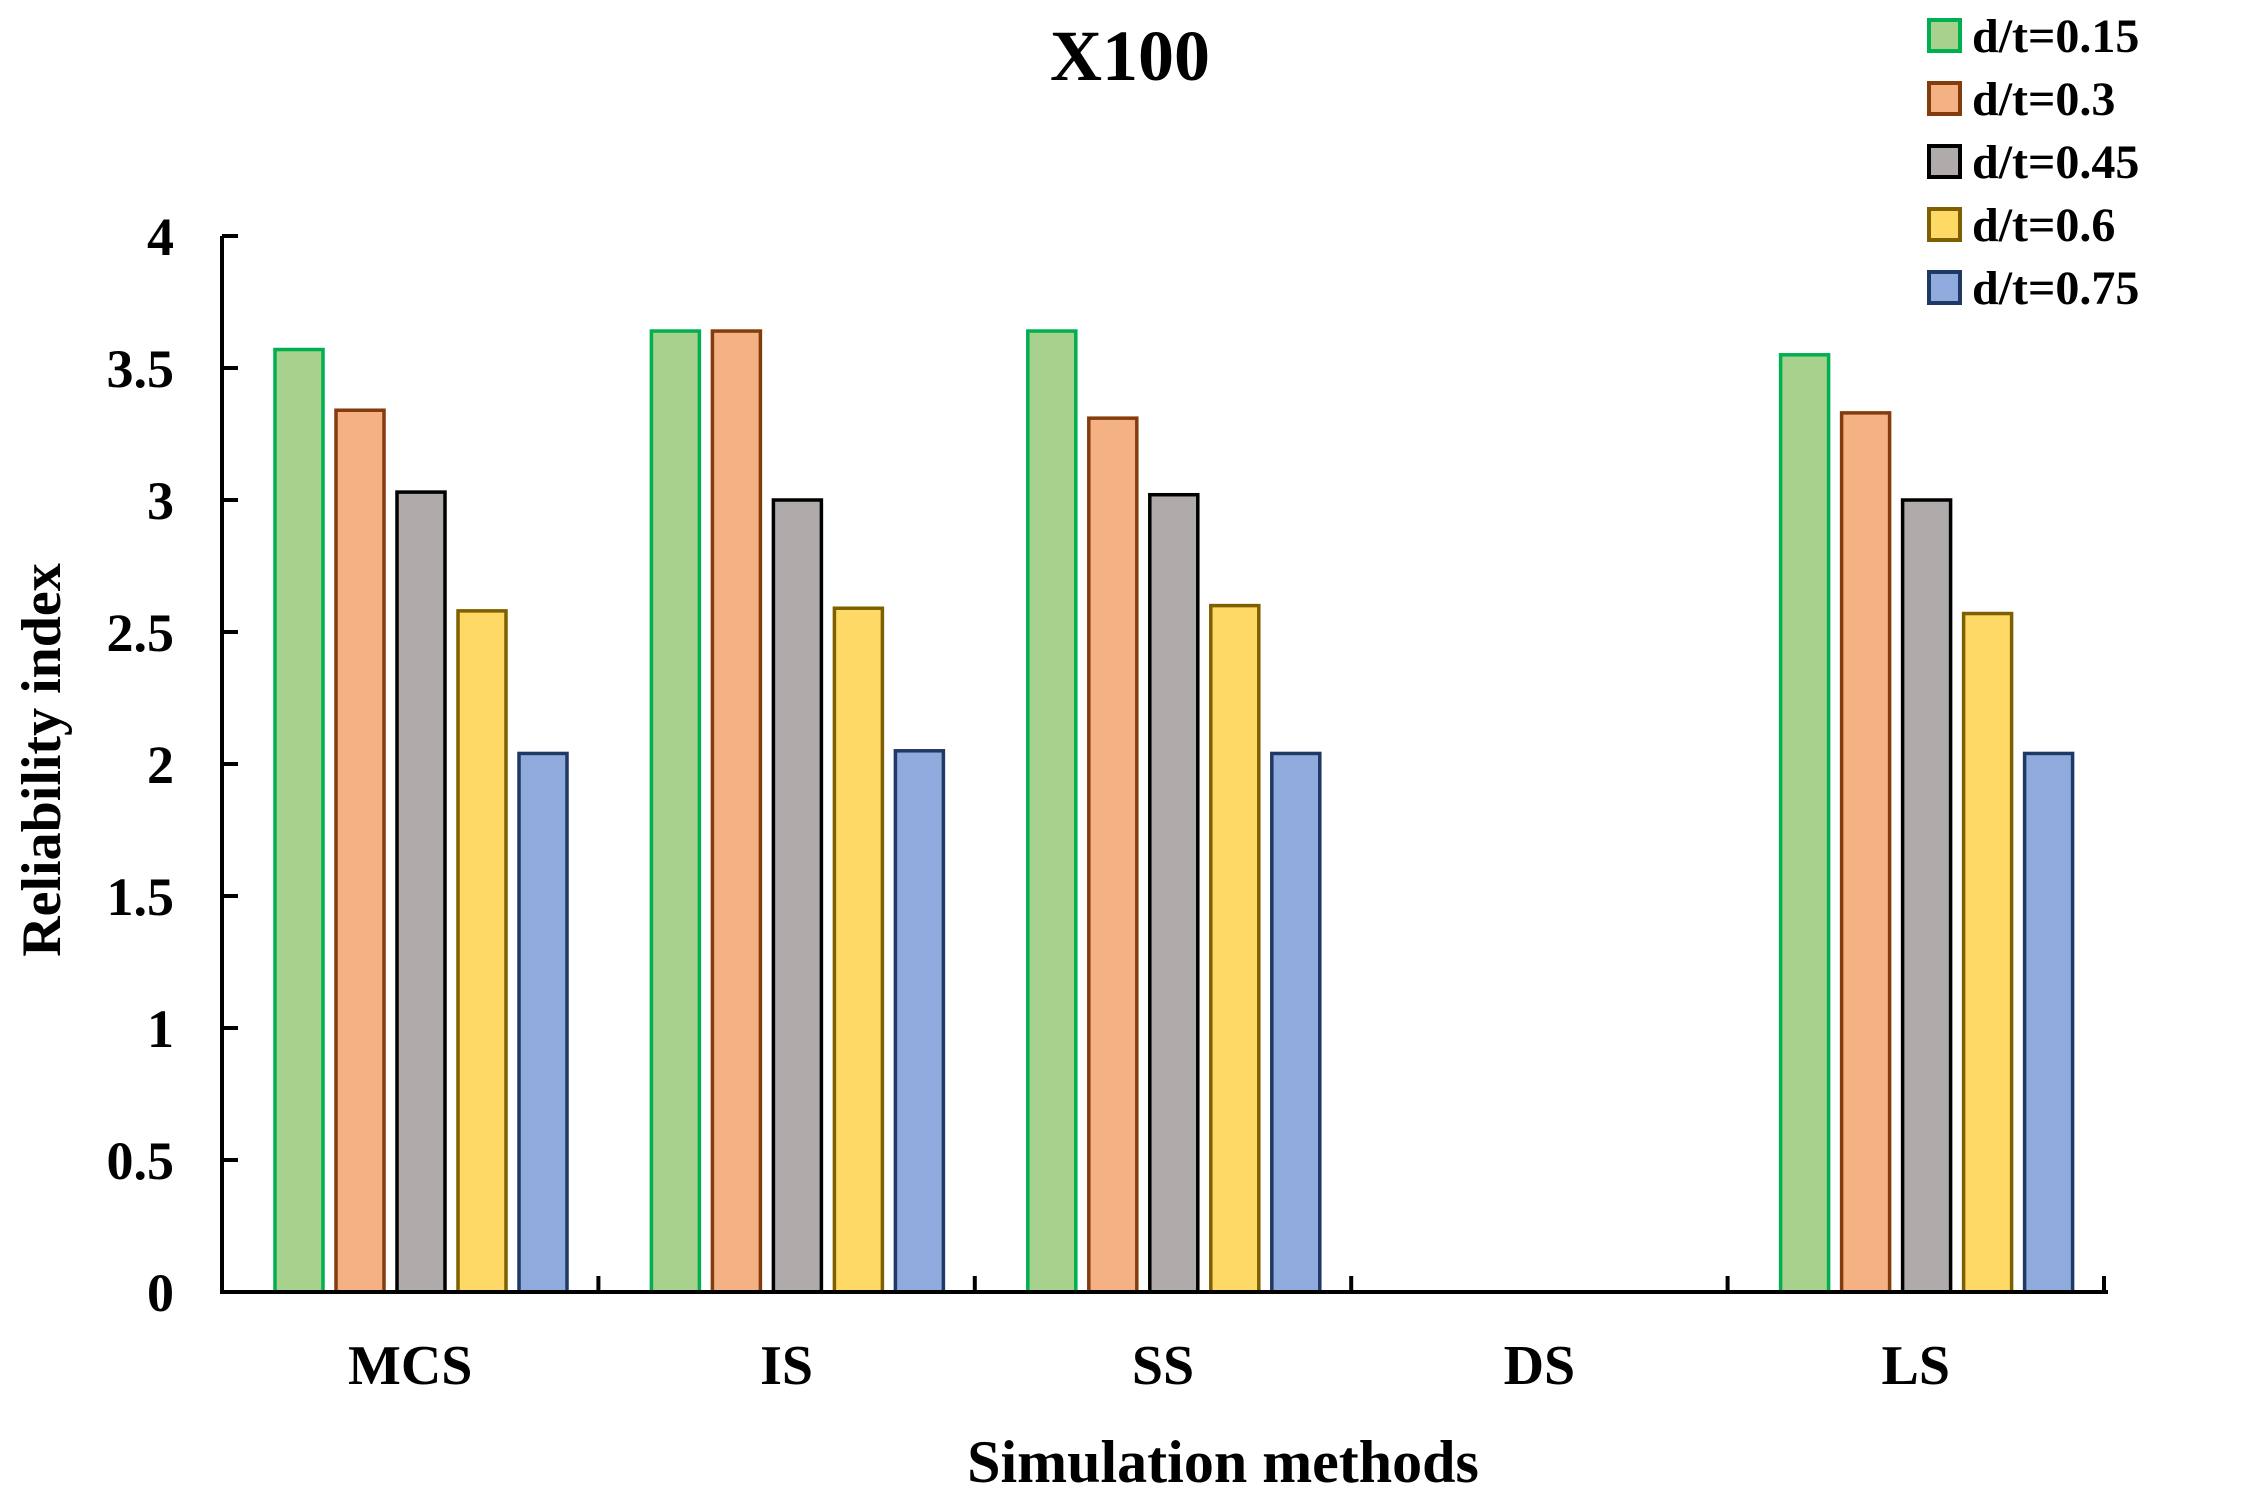 The height and width of the screenshot is (1503, 2248). Describe the element at coordinates (2043, 225) in the screenshot. I see `legend-label-4: d/t=0.6` at that location.